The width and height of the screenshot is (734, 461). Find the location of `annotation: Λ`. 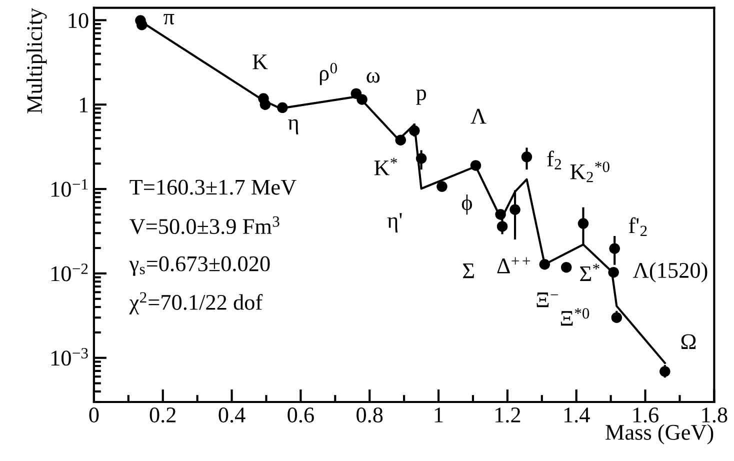

annotation: Λ is located at coordinates (478, 116).